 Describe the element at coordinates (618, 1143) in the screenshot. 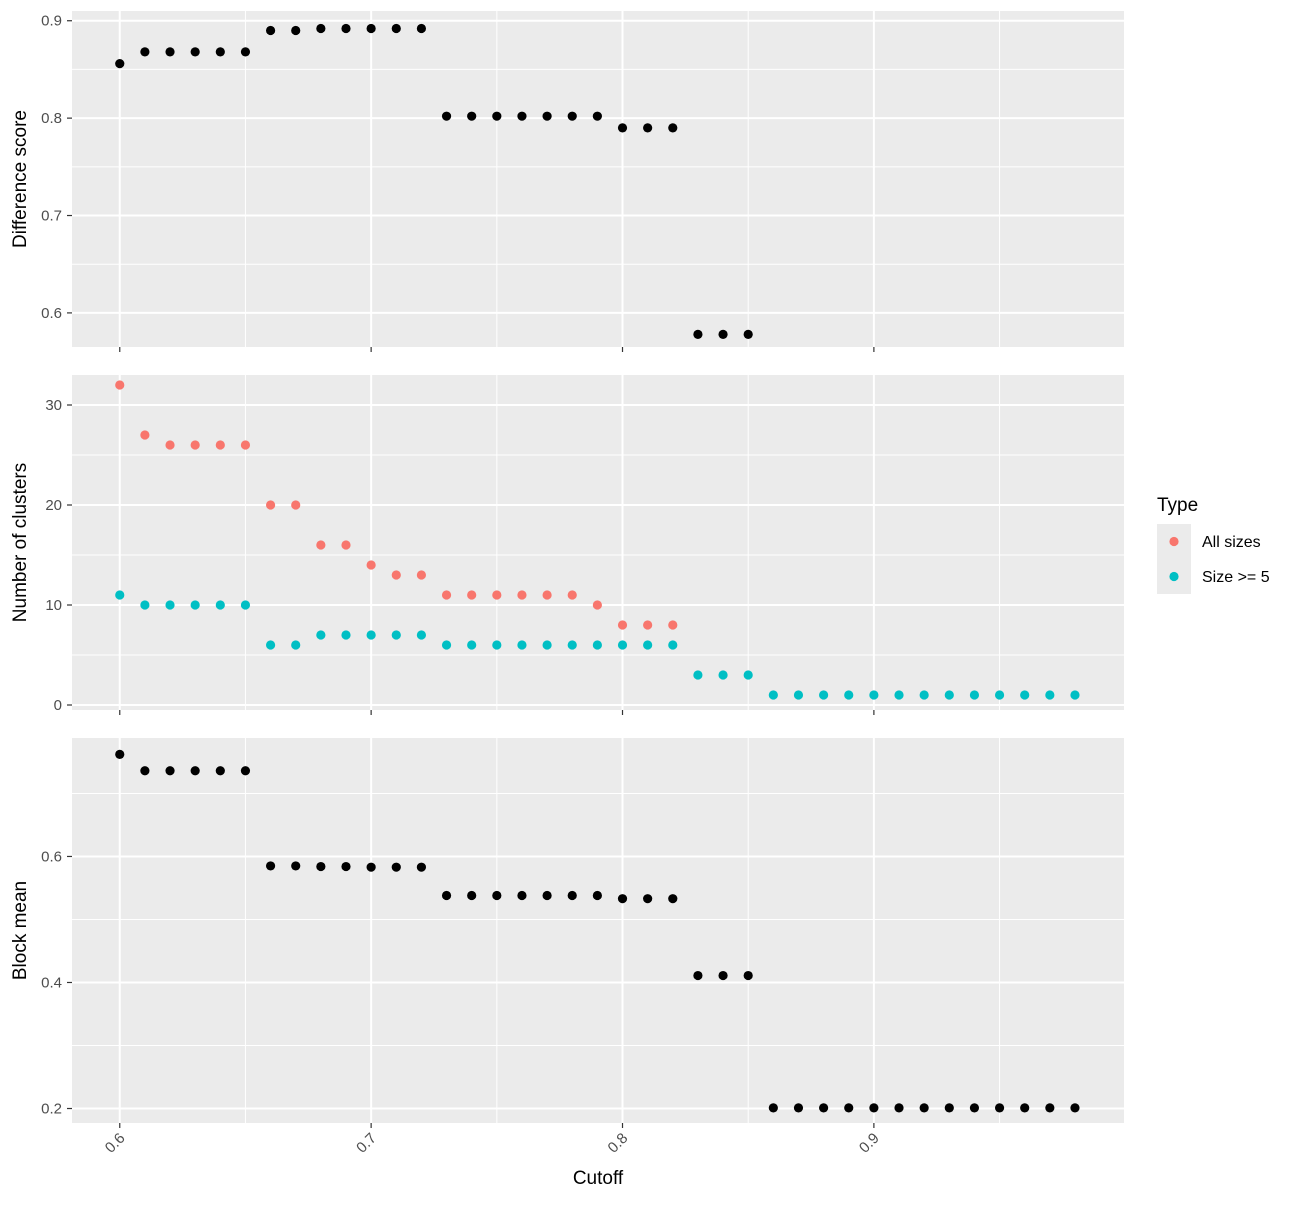

I see `x-tick-label: 0.8` at that location.